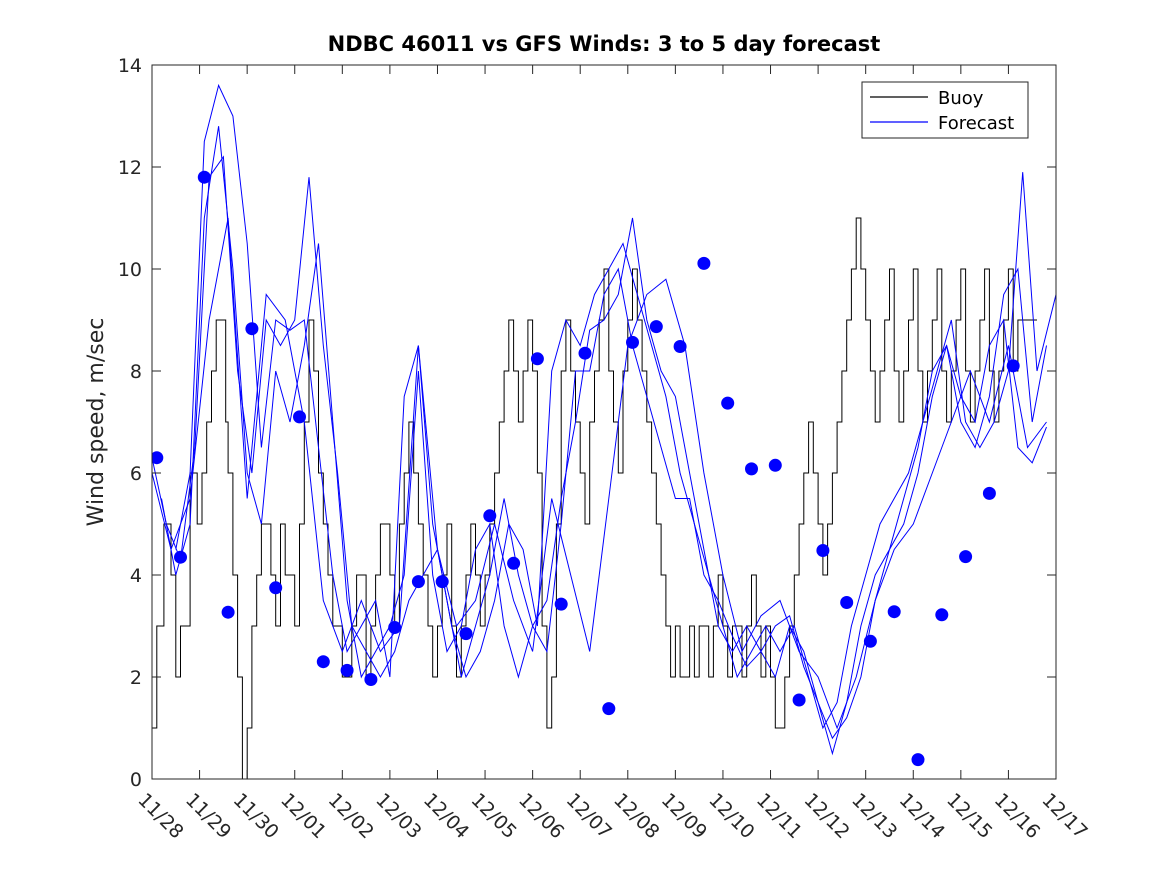  What do you see at coordinates (136, 474) in the screenshot?
I see `y-tick-label: 6` at bounding box center [136, 474].